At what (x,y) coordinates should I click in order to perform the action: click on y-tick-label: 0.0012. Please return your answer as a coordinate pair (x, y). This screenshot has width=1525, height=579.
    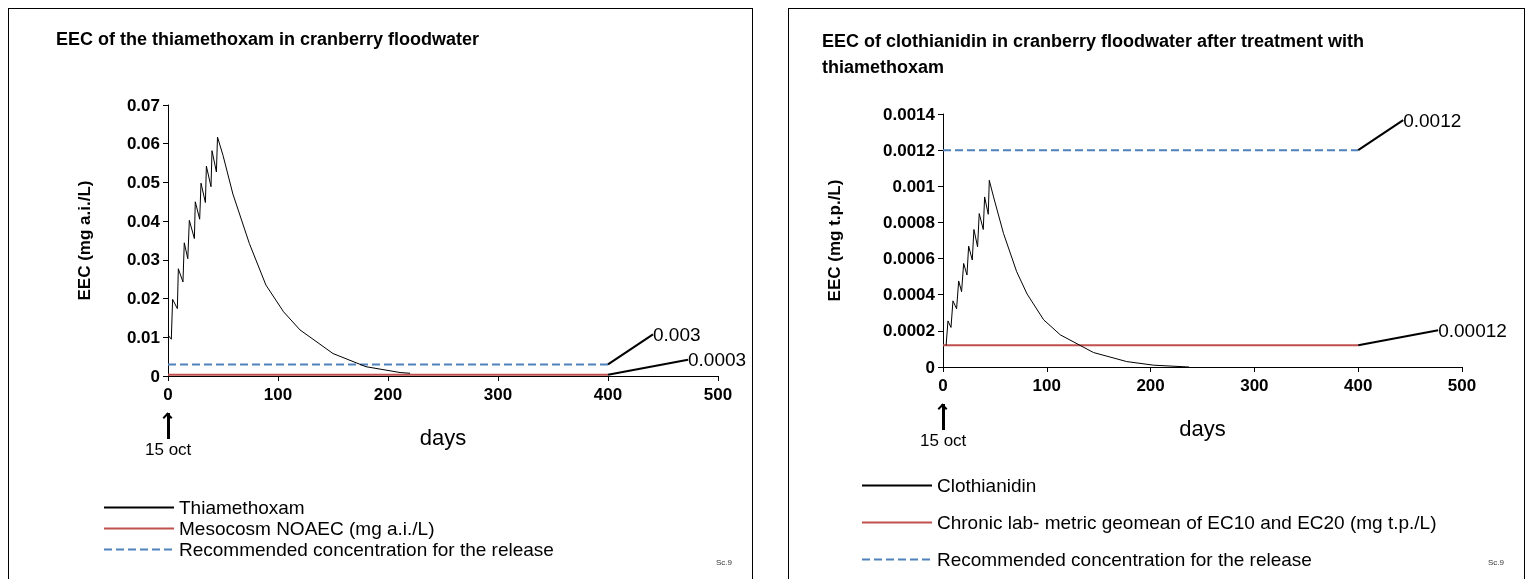
    Looking at the image, I should click on (909, 150).